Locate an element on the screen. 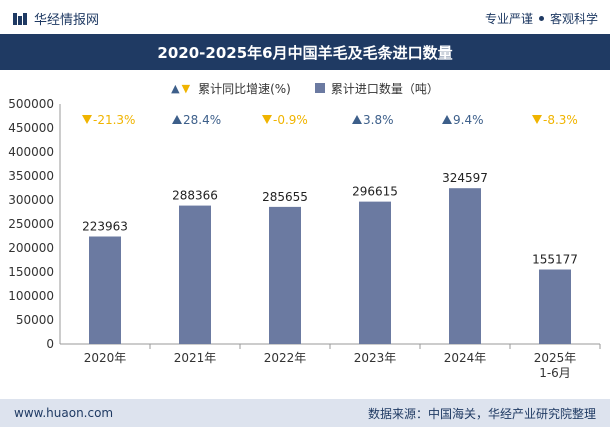  bar-data-label: 324597 is located at coordinates (465, 178).